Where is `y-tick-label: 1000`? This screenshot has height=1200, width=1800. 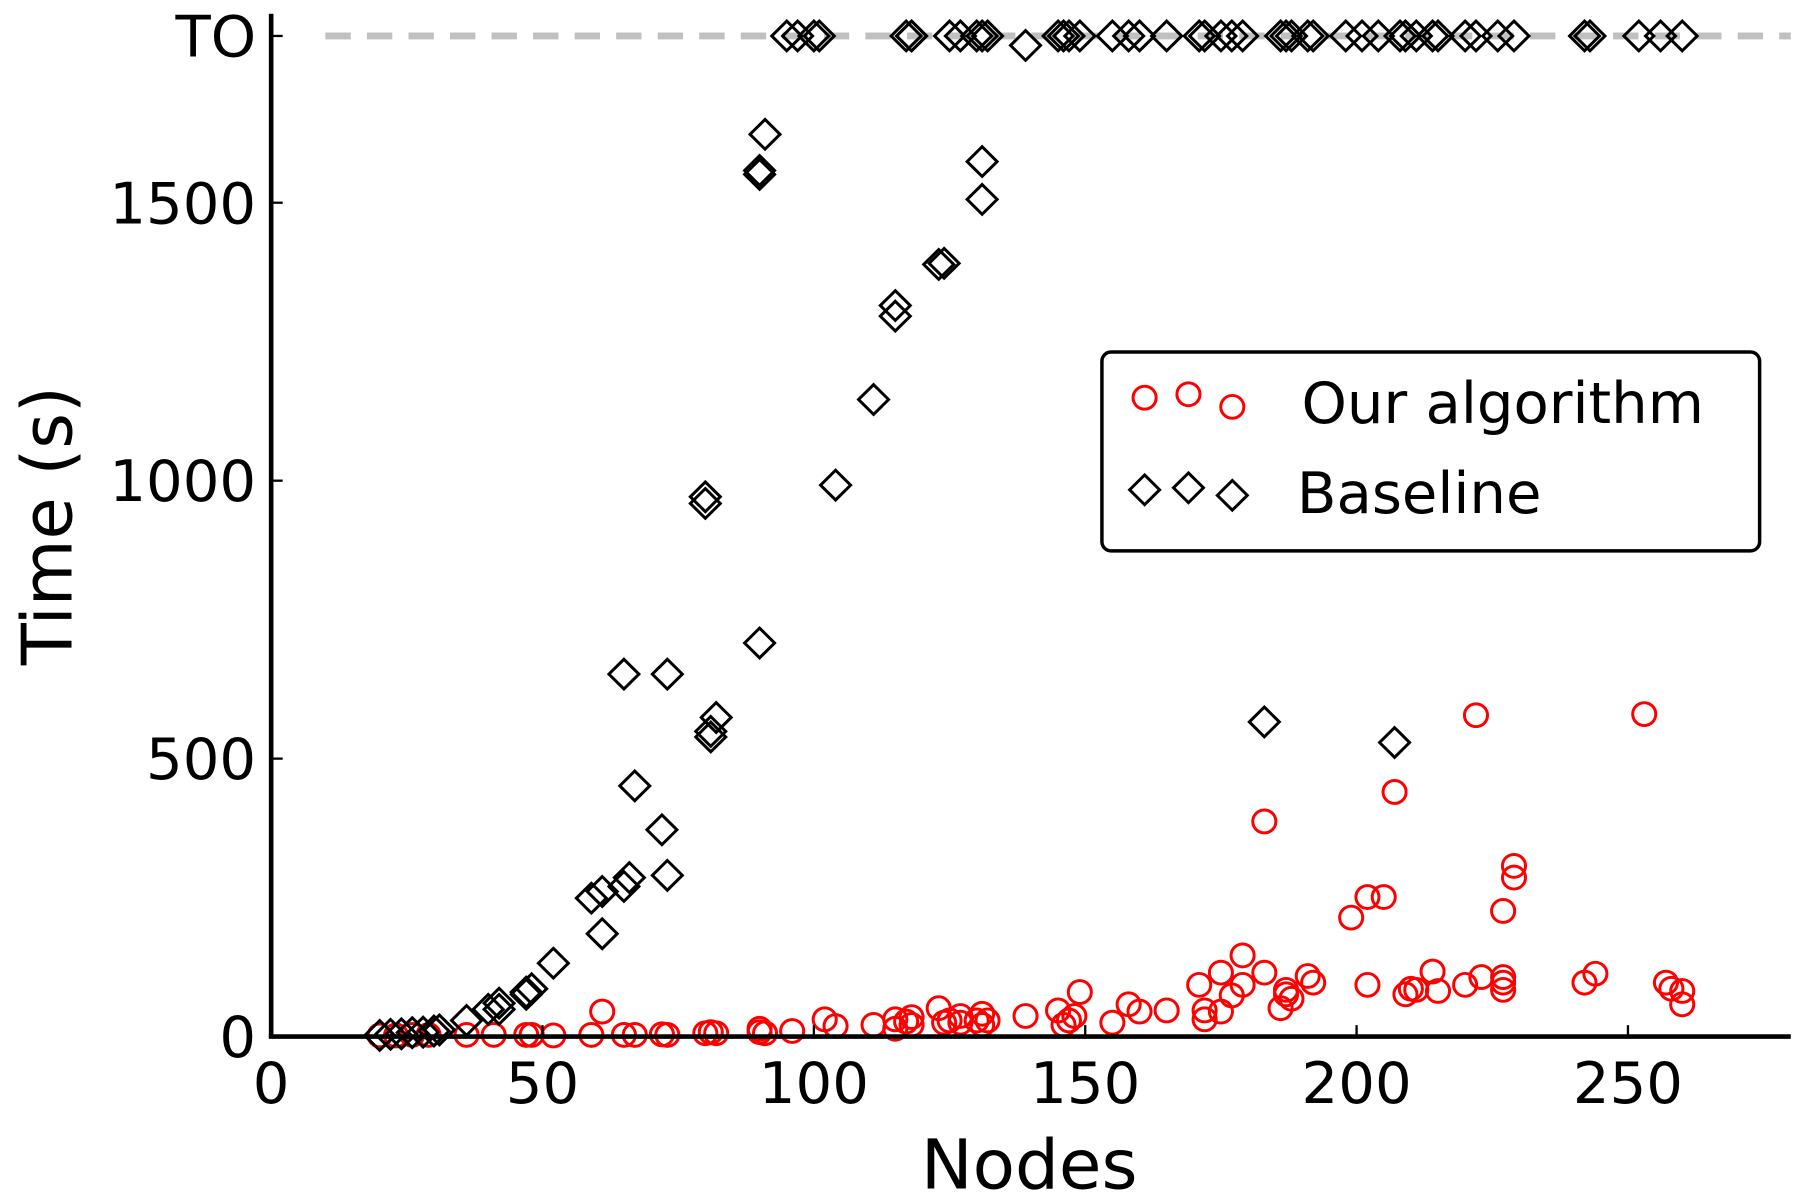 y-tick-label: 1000 is located at coordinates (182, 481).